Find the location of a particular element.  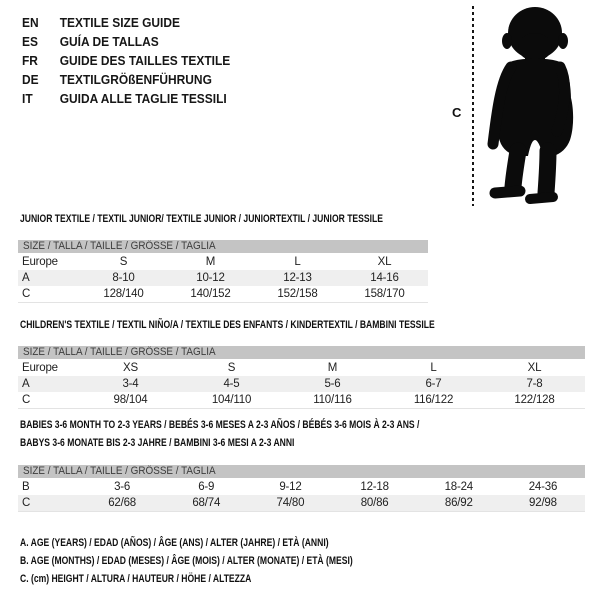

table-cell: 128/140 is located at coordinates (123, 294).